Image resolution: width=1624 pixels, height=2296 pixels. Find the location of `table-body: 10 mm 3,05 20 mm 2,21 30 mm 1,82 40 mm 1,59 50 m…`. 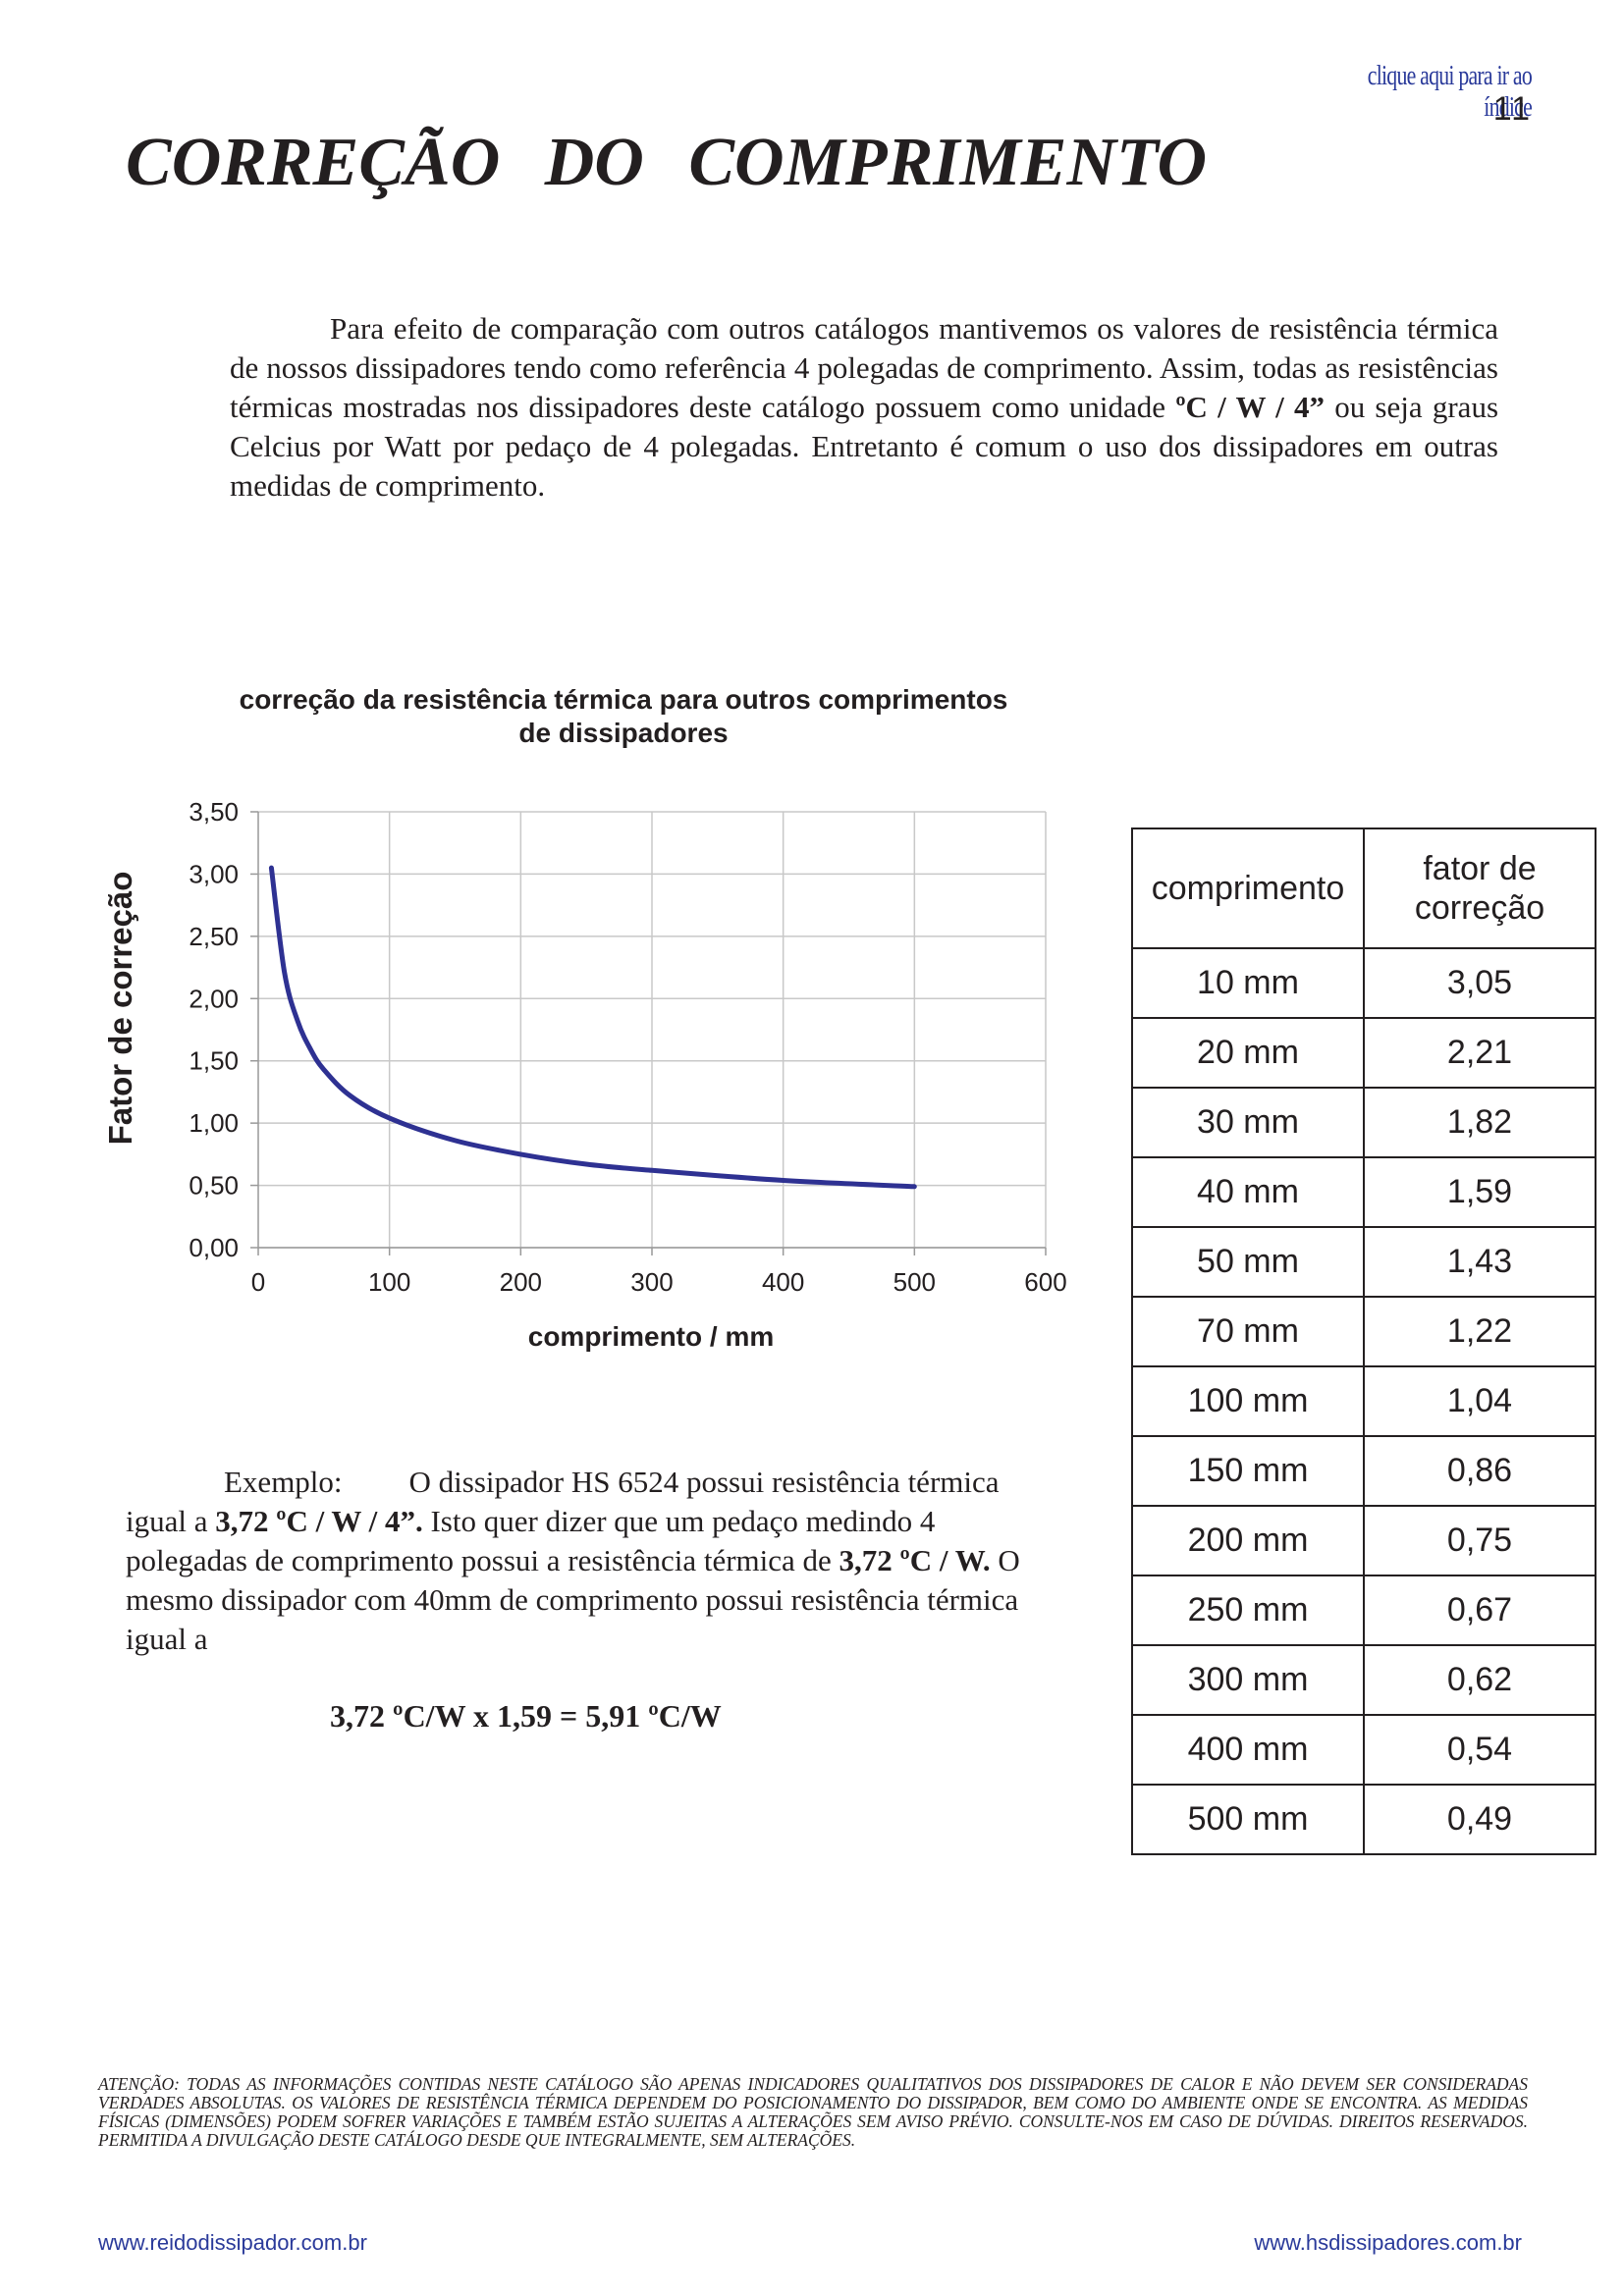

table-body: 10 mm 3,05 20 mm 2,21 30 mm 1,82 40 mm 1,59 50 m… is located at coordinates (1364, 1401).